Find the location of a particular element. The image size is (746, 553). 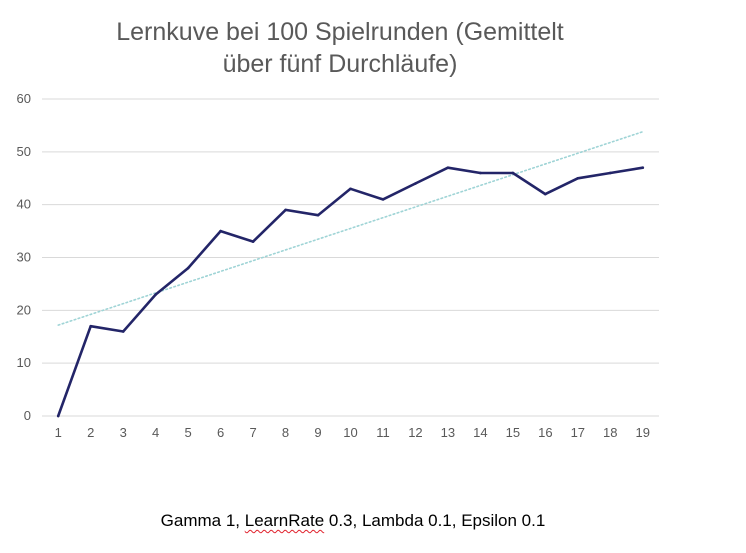

x-tick-label: 8 is located at coordinates (285, 432).